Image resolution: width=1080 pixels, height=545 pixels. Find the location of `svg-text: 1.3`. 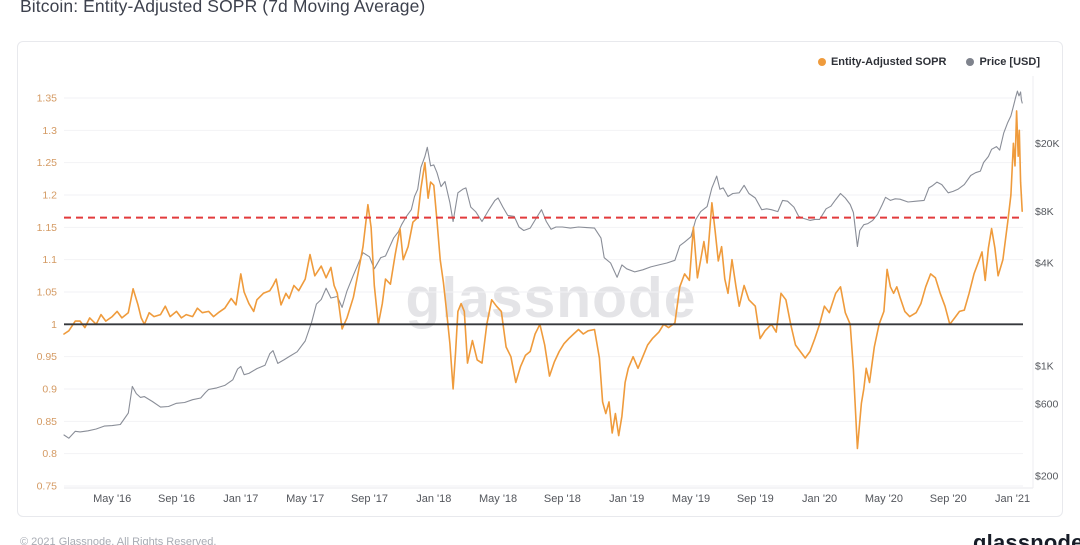

svg-text: 1.3 is located at coordinates (49, 131).